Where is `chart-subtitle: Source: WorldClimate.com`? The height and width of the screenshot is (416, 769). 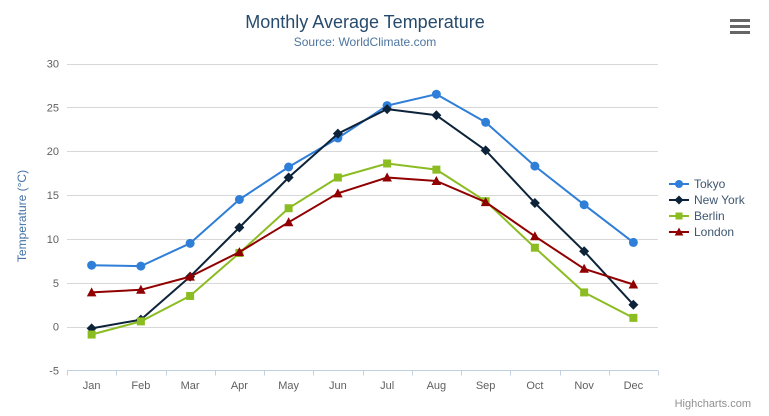 chart-subtitle: Source: WorldClimate.com is located at coordinates (365, 42).